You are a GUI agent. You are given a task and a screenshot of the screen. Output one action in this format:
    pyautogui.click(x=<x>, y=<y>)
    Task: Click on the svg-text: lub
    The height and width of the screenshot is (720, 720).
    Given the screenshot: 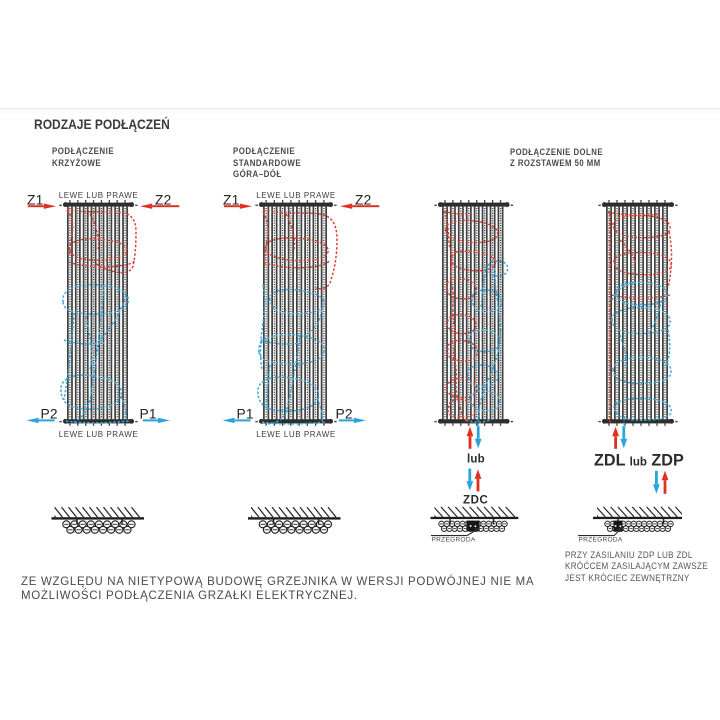 What is the action you would take?
    pyautogui.click(x=476, y=460)
    